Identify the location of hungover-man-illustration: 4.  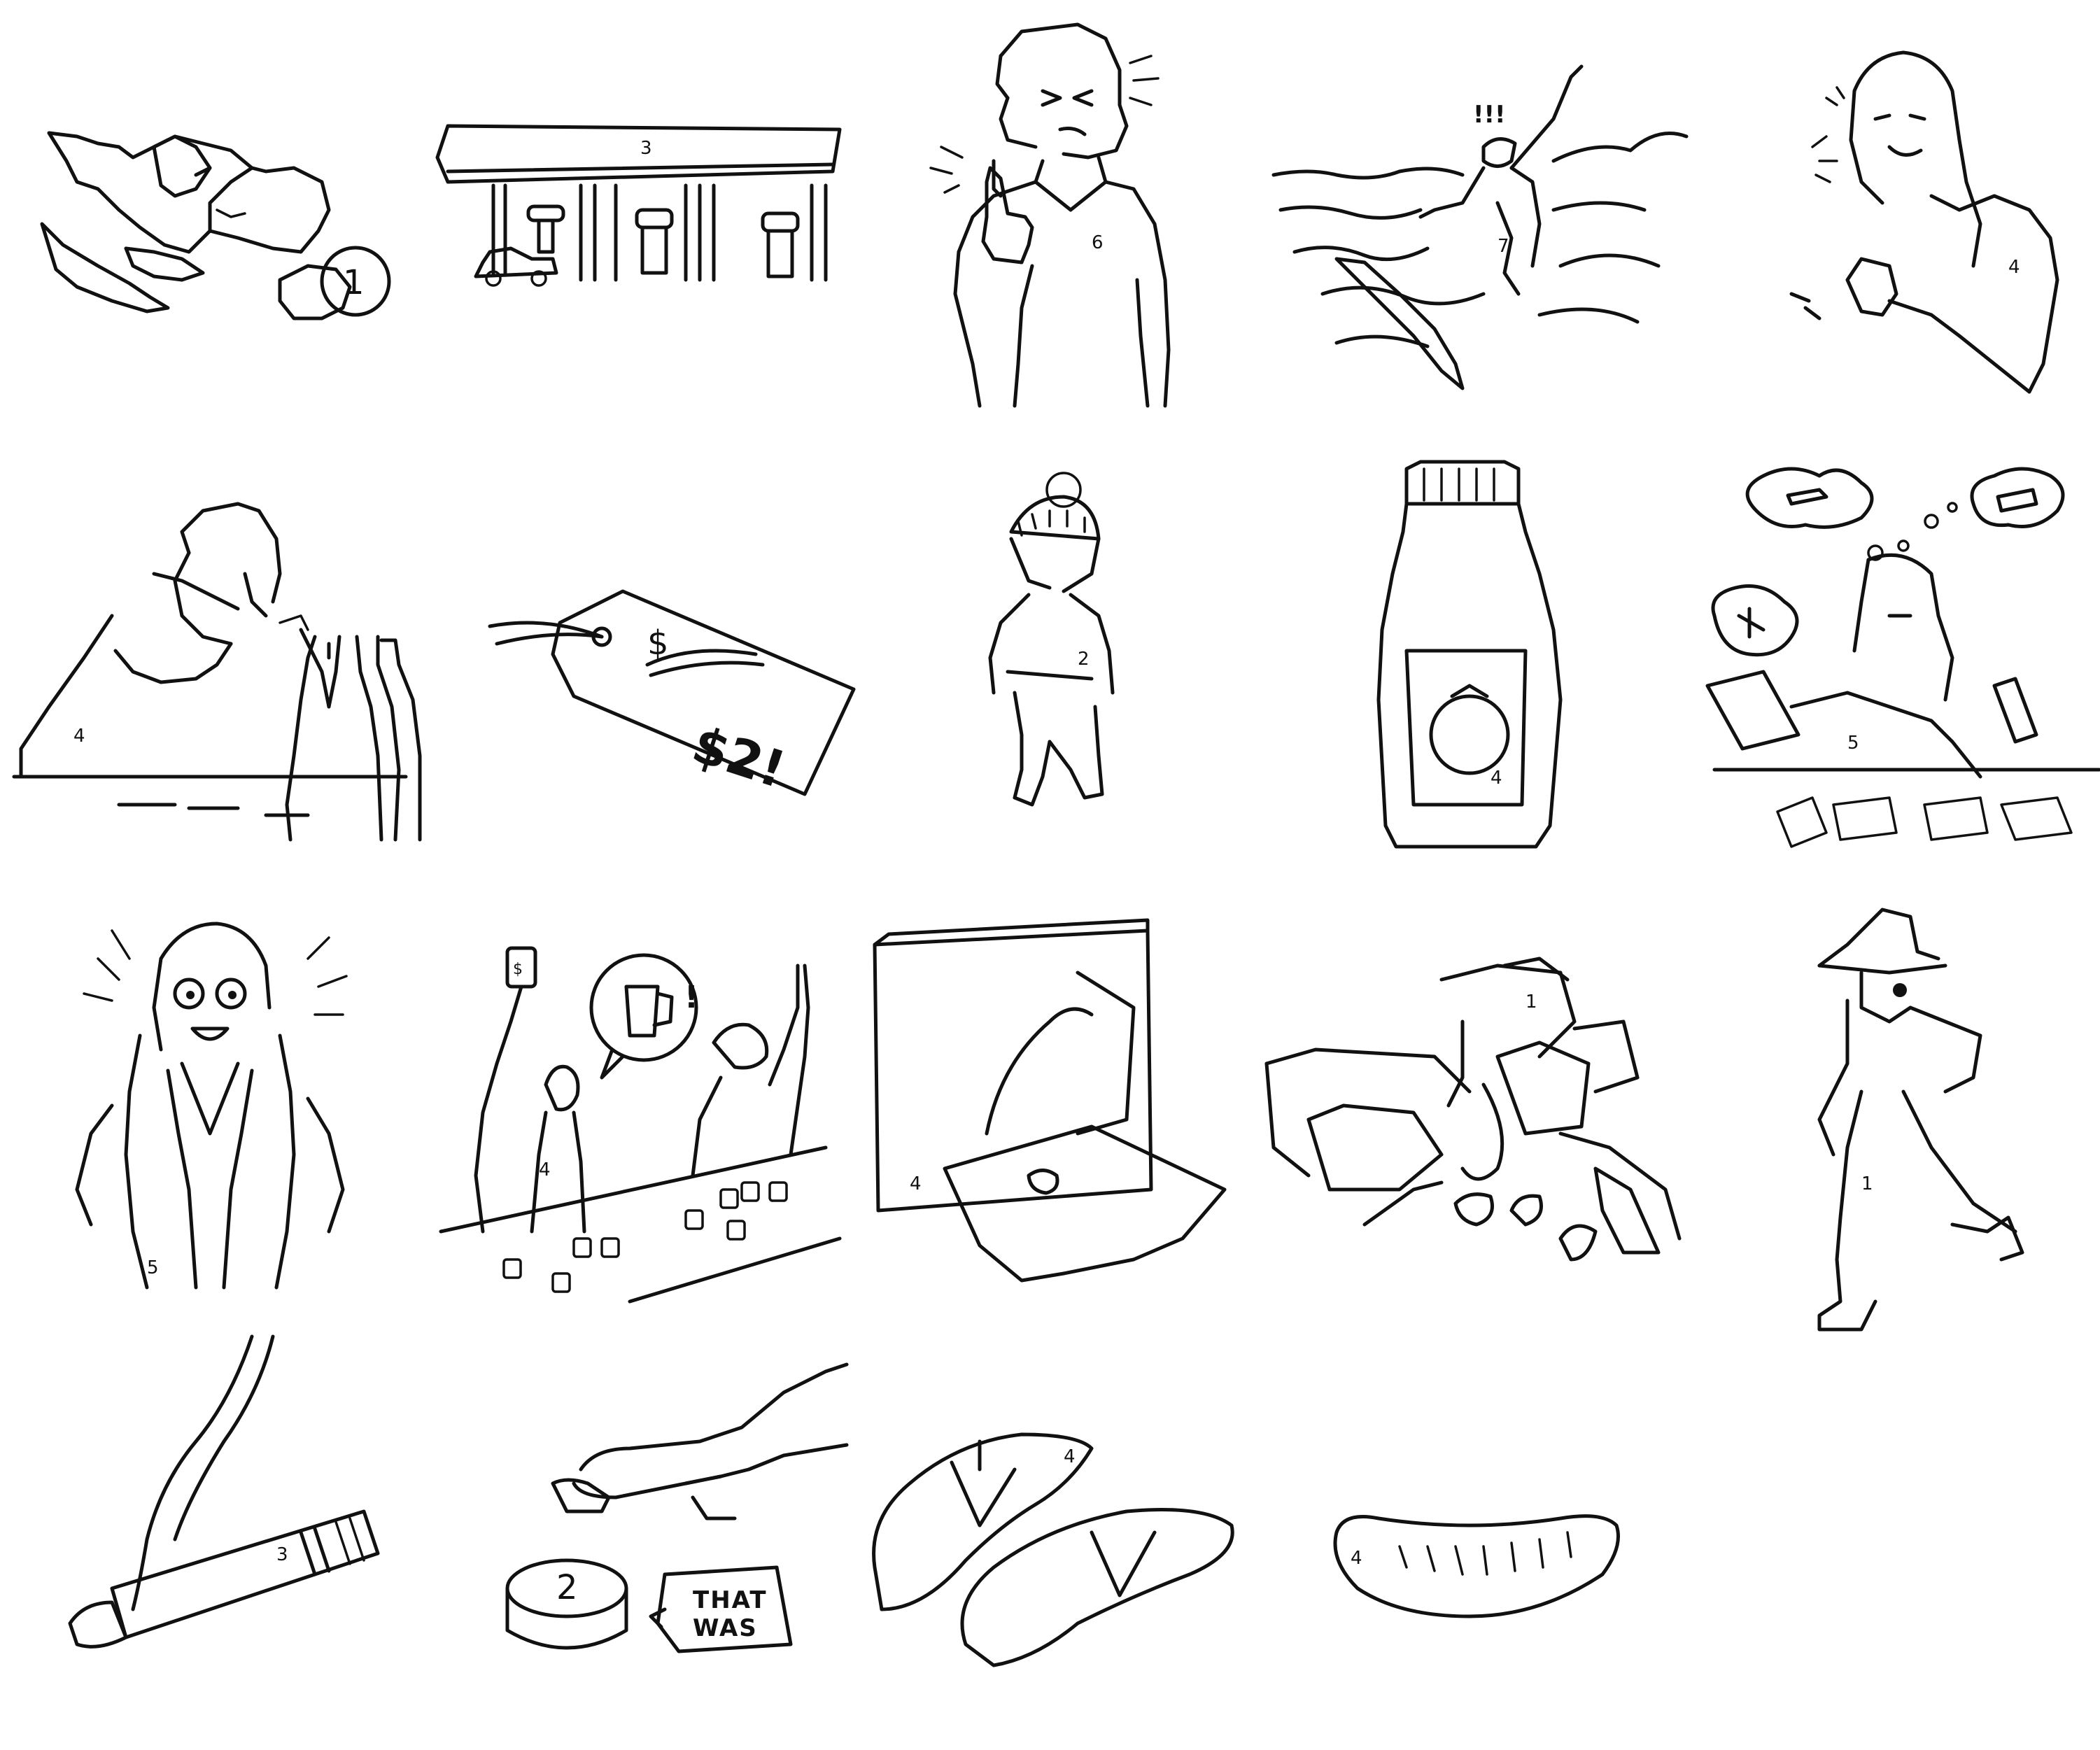
(217, 672).